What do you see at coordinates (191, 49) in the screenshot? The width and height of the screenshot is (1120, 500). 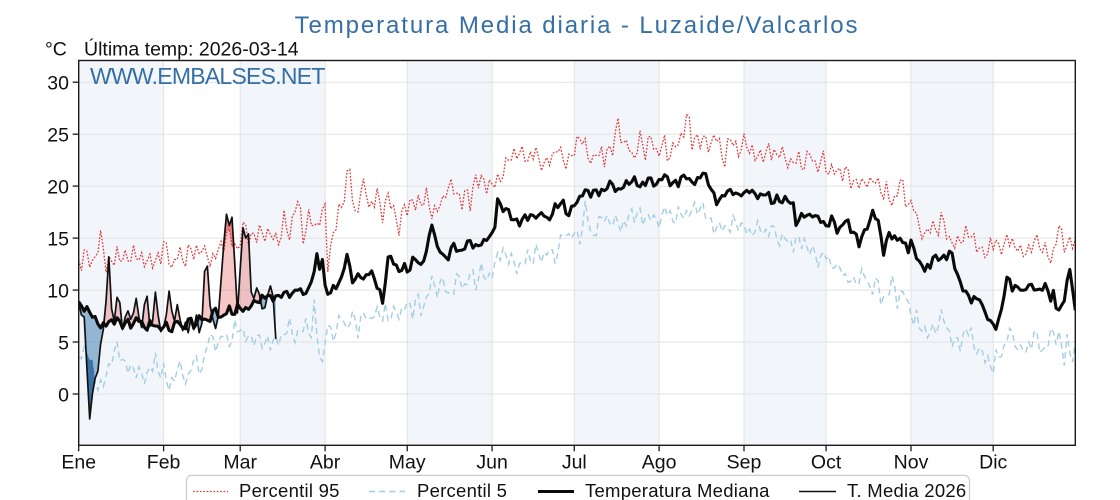 I see `svg-text: Última temp: 2026-03-14` at bounding box center [191, 49].